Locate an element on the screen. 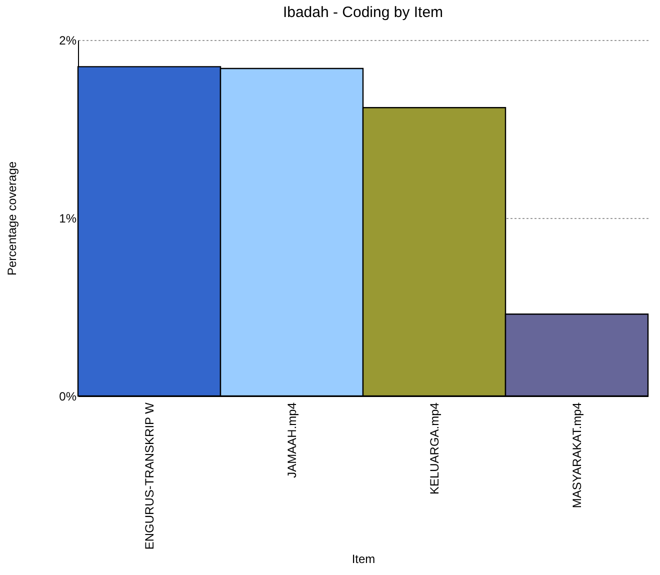 The image size is (660, 575). chart-title: Ibadah - Coding by Item is located at coordinates (363, 12).